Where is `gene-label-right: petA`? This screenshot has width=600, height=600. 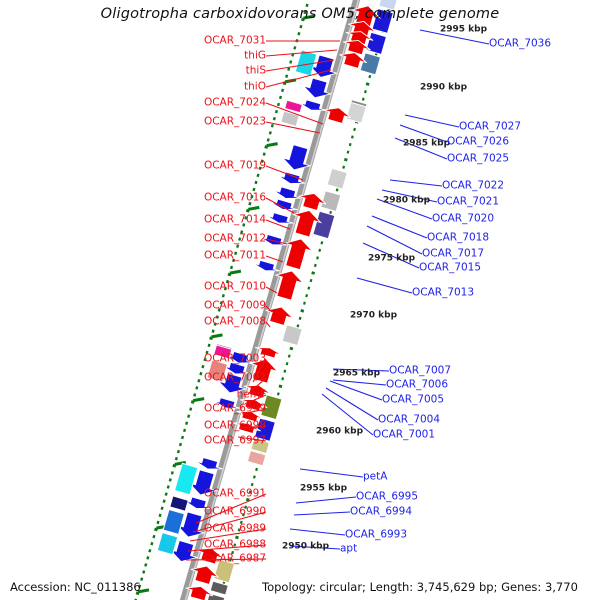
gene-label-right: petA is located at coordinates (375, 476).